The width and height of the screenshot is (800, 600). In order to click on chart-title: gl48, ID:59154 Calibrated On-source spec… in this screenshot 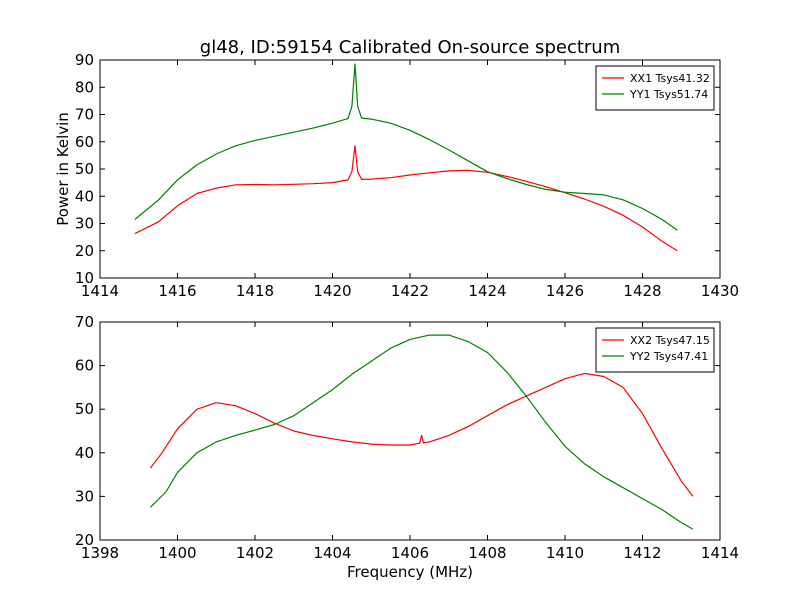, I will do `click(410, 47)`.